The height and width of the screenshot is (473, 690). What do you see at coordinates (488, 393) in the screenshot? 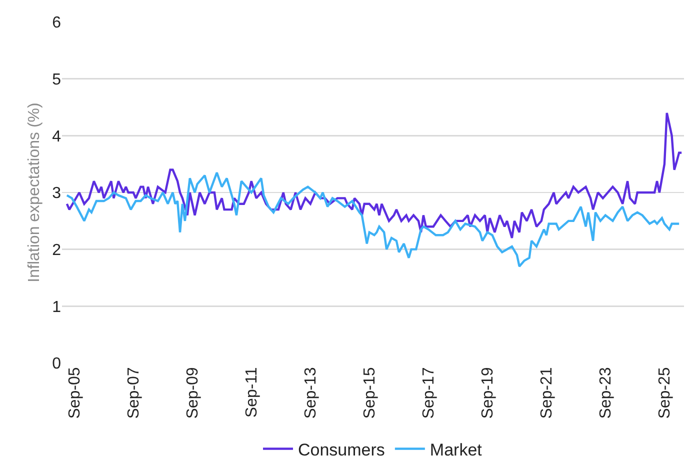
I see `x-tick-label: Sep-19` at bounding box center [488, 393].